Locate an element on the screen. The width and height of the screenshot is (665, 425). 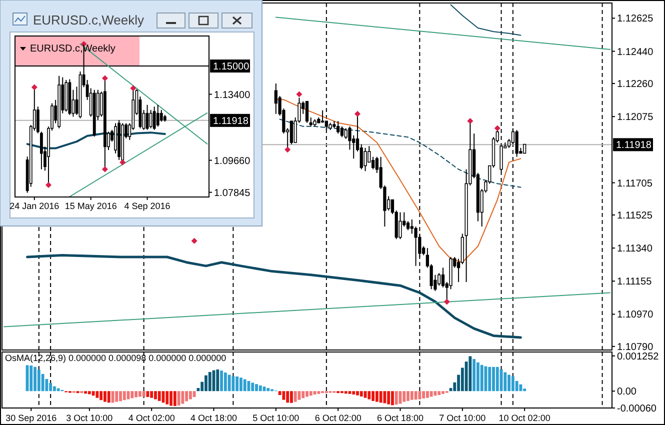
y-tick-label: 1.10970 is located at coordinates (635, 315).